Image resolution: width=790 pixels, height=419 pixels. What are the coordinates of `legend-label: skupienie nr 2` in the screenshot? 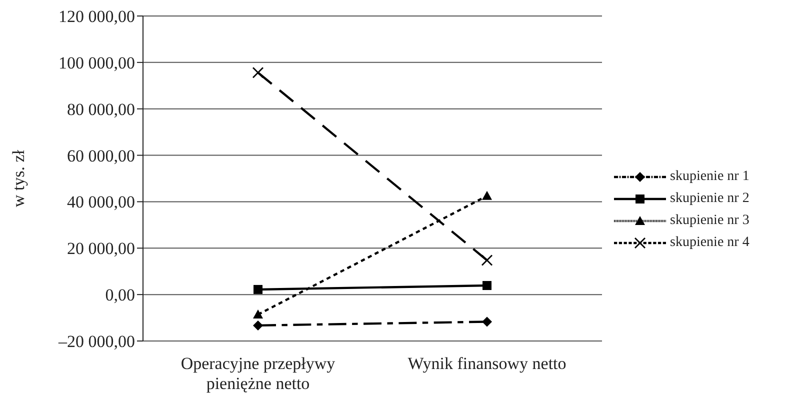 It's located at (710, 198).